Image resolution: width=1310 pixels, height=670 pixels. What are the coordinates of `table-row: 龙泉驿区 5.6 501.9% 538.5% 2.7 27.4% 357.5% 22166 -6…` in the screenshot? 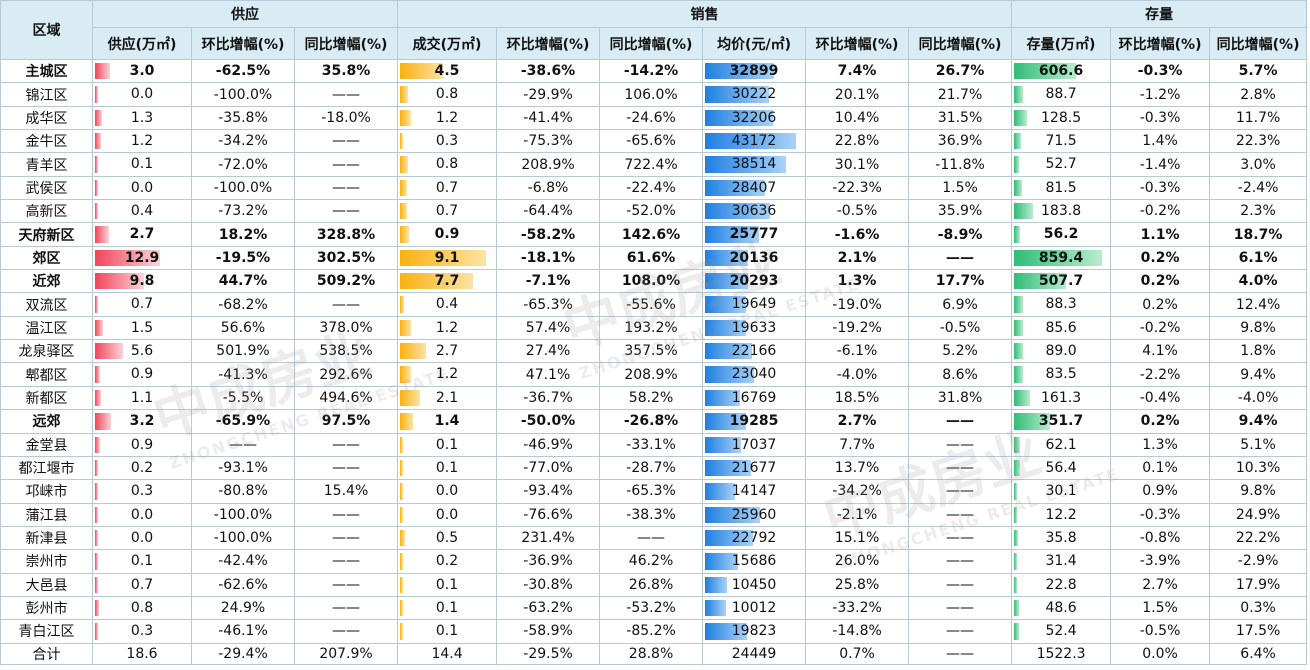 It's located at (654, 351).